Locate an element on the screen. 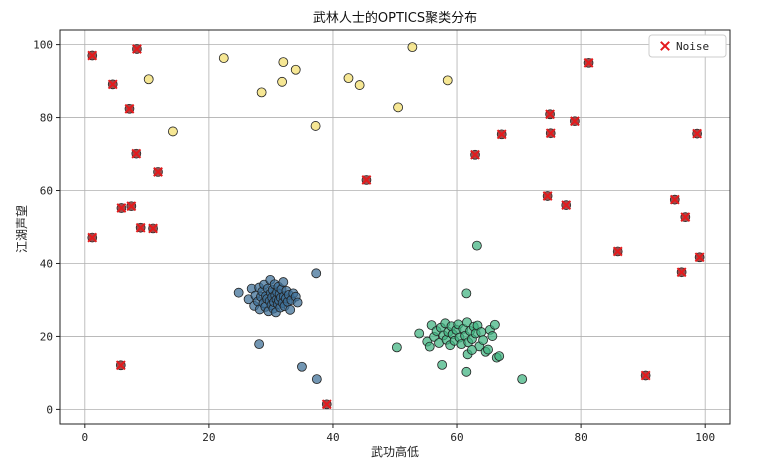 The width and height of the screenshot is (757, 474). legend-noise-marker-icon is located at coordinates (665, 46).